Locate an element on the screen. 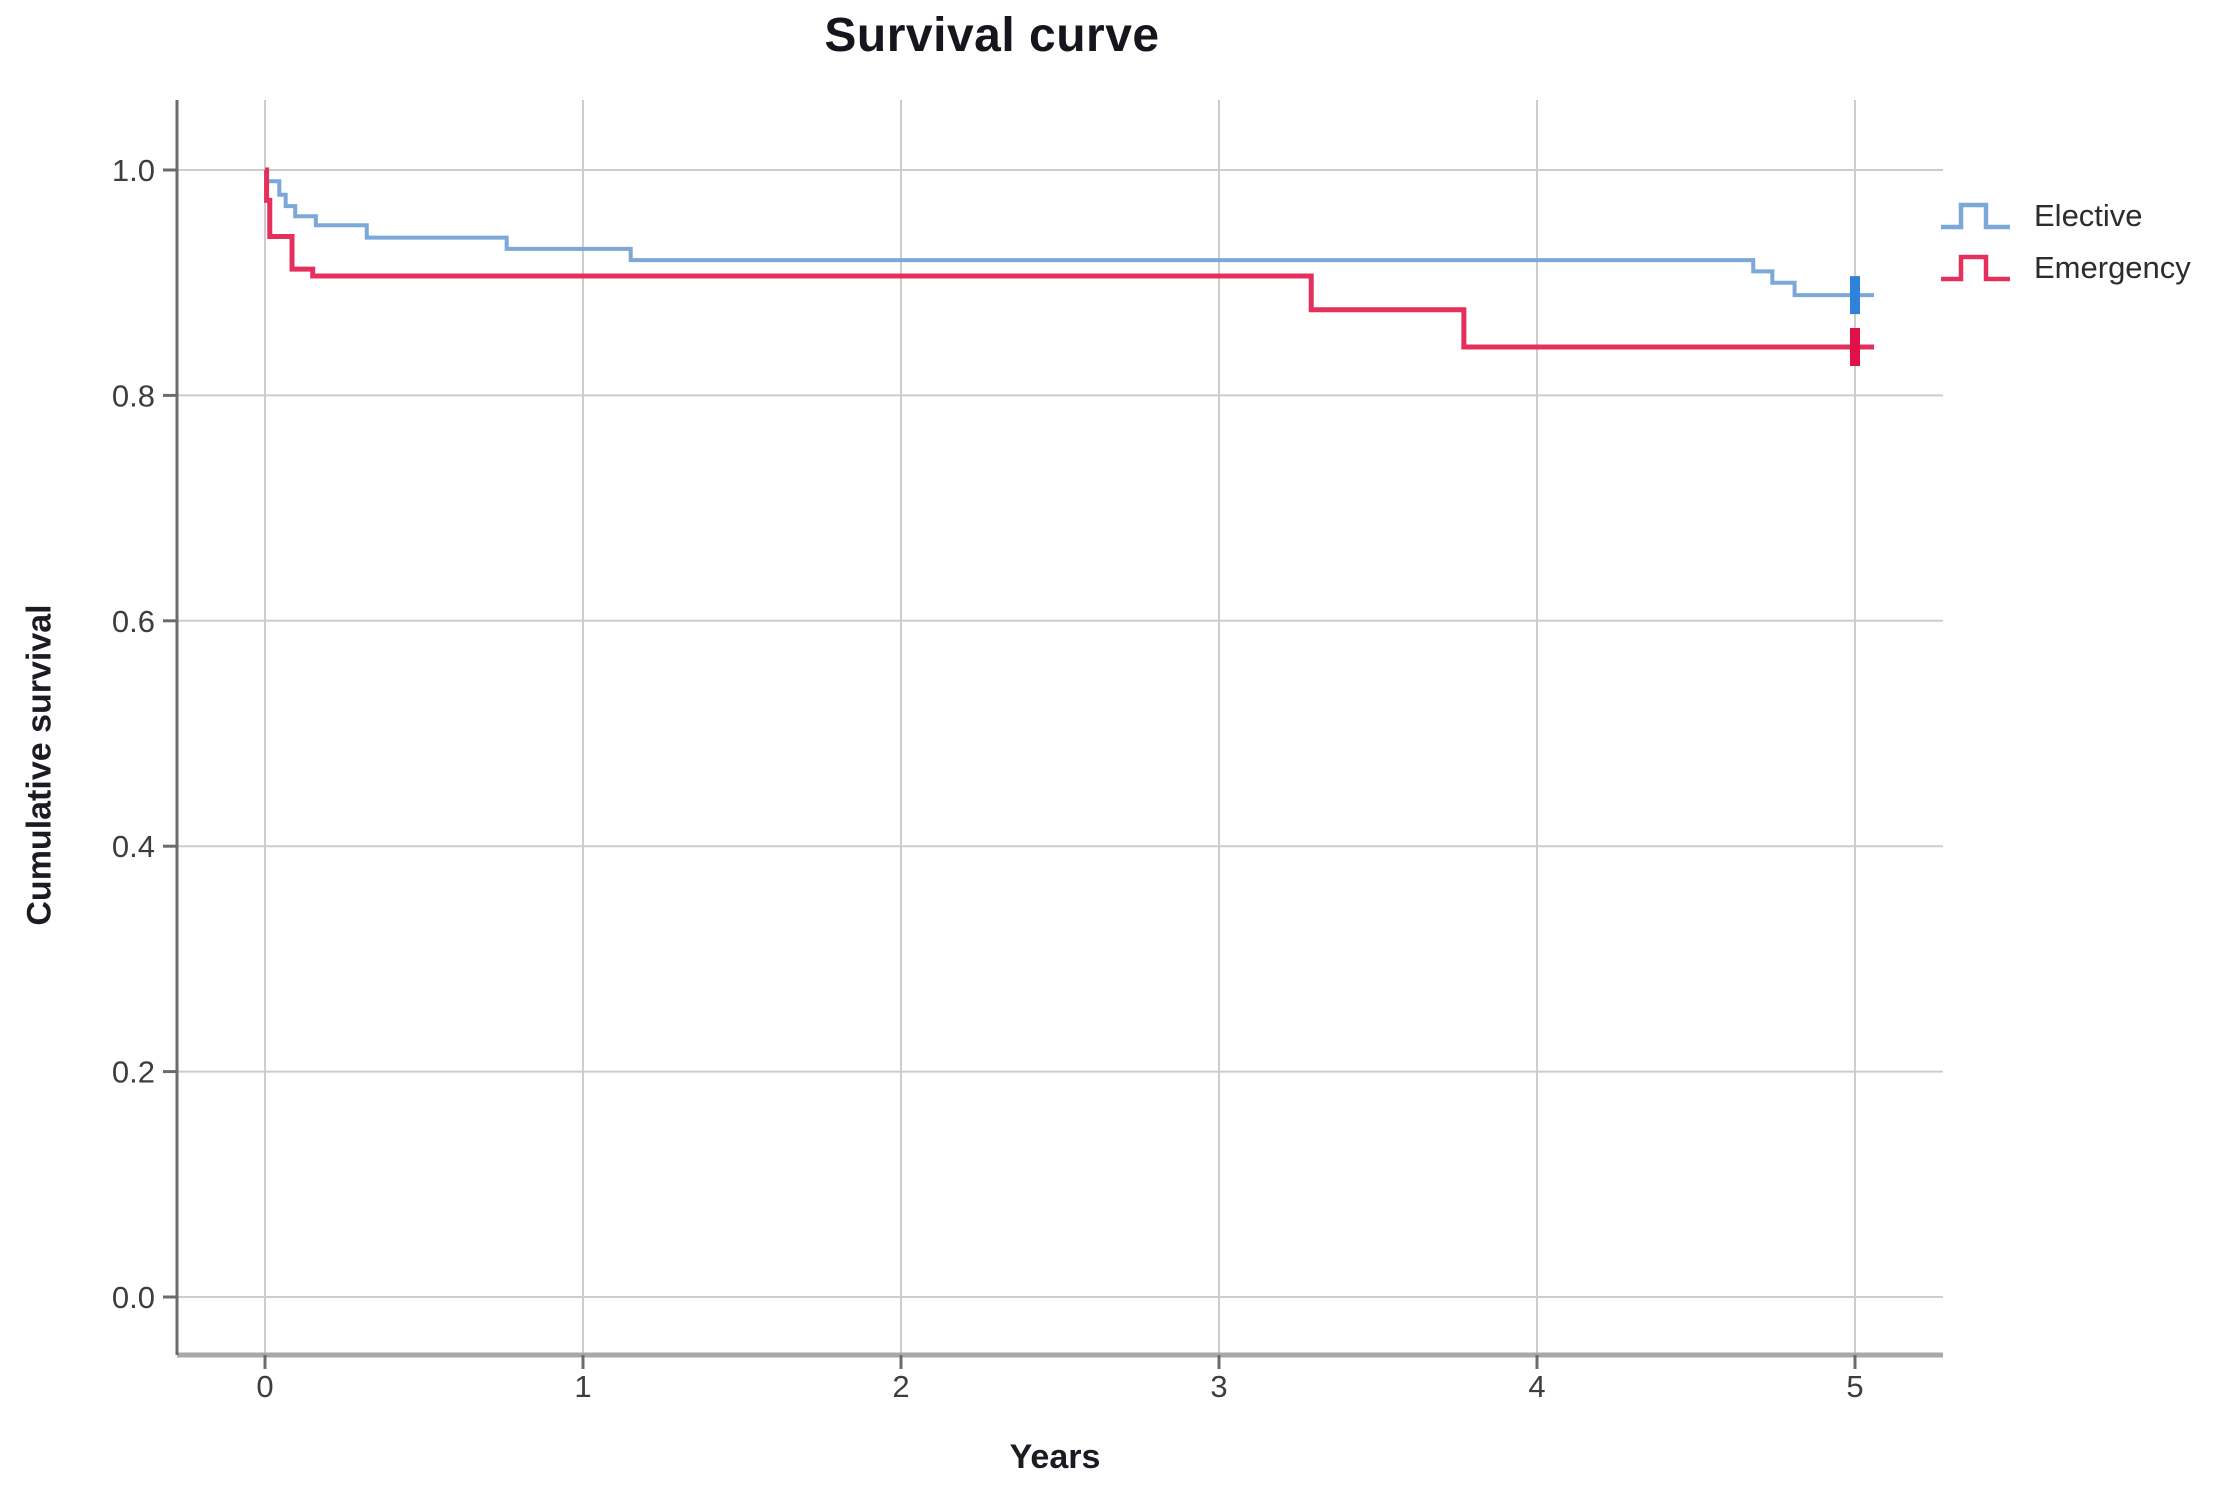 The width and height of the screenshot is (2237, 1493). series-curve-emergency is located at coordinates (1069, 258).